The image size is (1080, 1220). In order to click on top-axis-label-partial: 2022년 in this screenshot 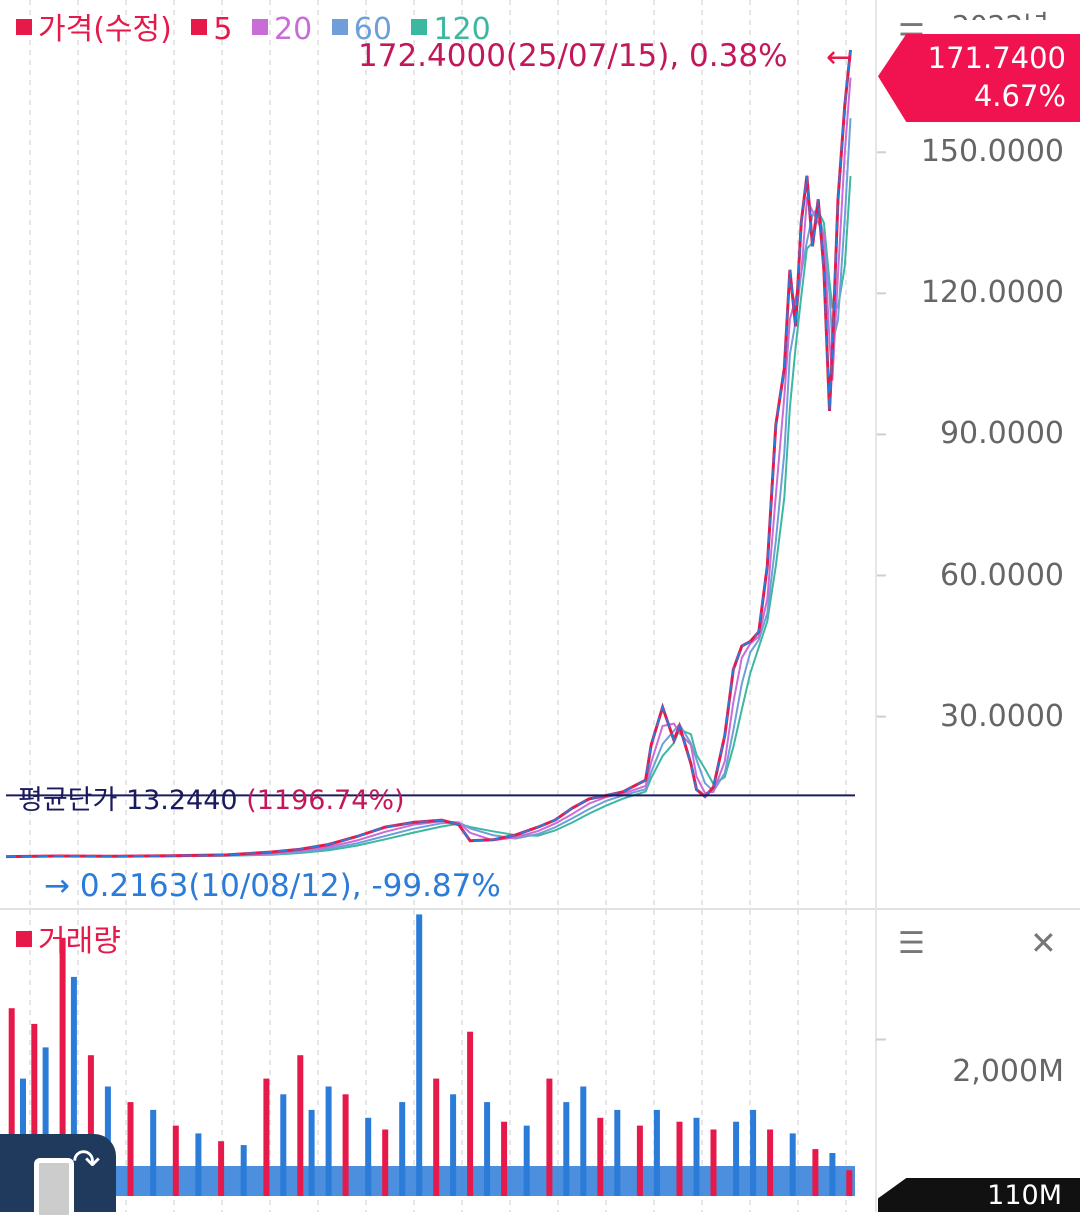, I will do `click(1000, 12)`.